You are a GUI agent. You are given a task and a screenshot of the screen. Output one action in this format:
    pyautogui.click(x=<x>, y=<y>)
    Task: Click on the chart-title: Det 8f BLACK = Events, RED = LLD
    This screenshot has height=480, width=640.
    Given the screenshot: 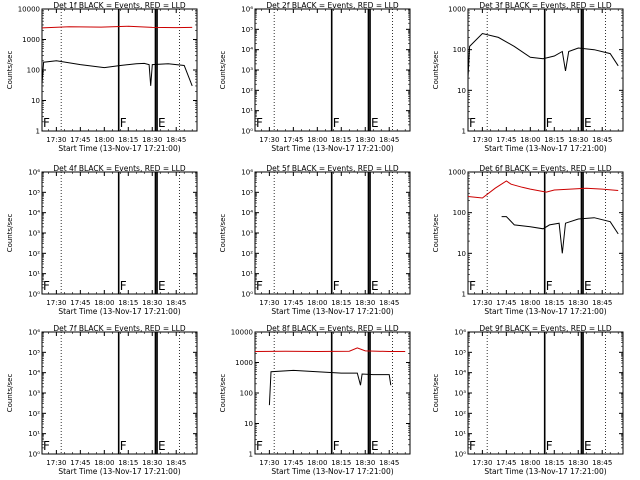 What is the action you would take?
    pyautogui.click(x=332, y=328)
    